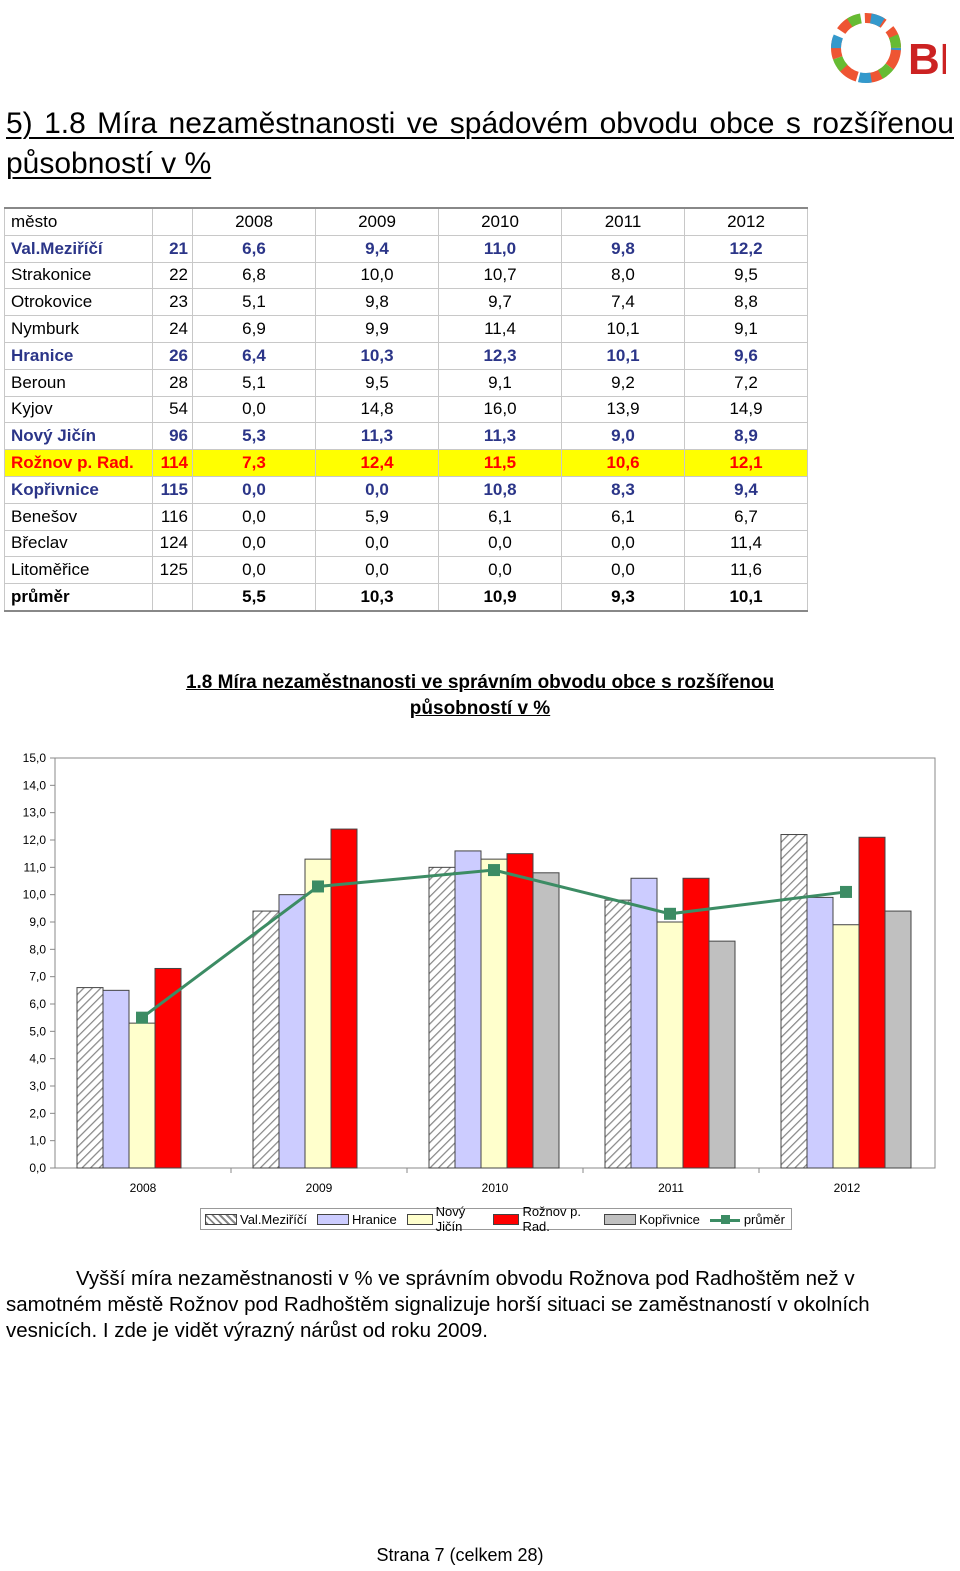 The height and width of the screenshot is (1571, 960). What do you see at coordinates (377, 355) in the screenshot?
I see `value-cell: 10,3` at bounding box center [377, 355].